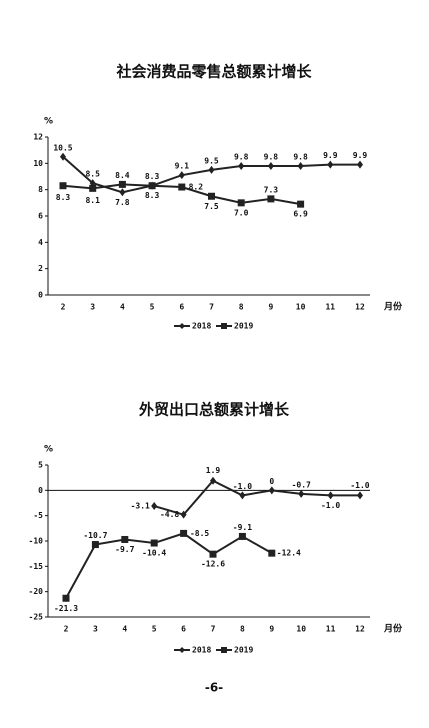 The image size is (429, 728). What do you see at coordinates (301, 484) in the screenshot?
I see `data-label: -0.7` at bounding box center [301, 484].